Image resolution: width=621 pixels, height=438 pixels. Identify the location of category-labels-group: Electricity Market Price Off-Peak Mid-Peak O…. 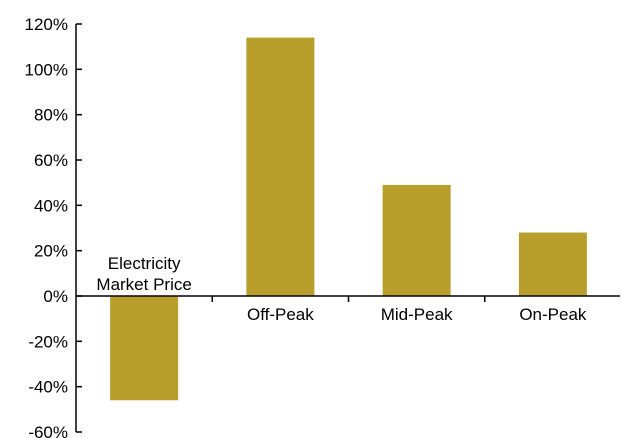
(341, 289).